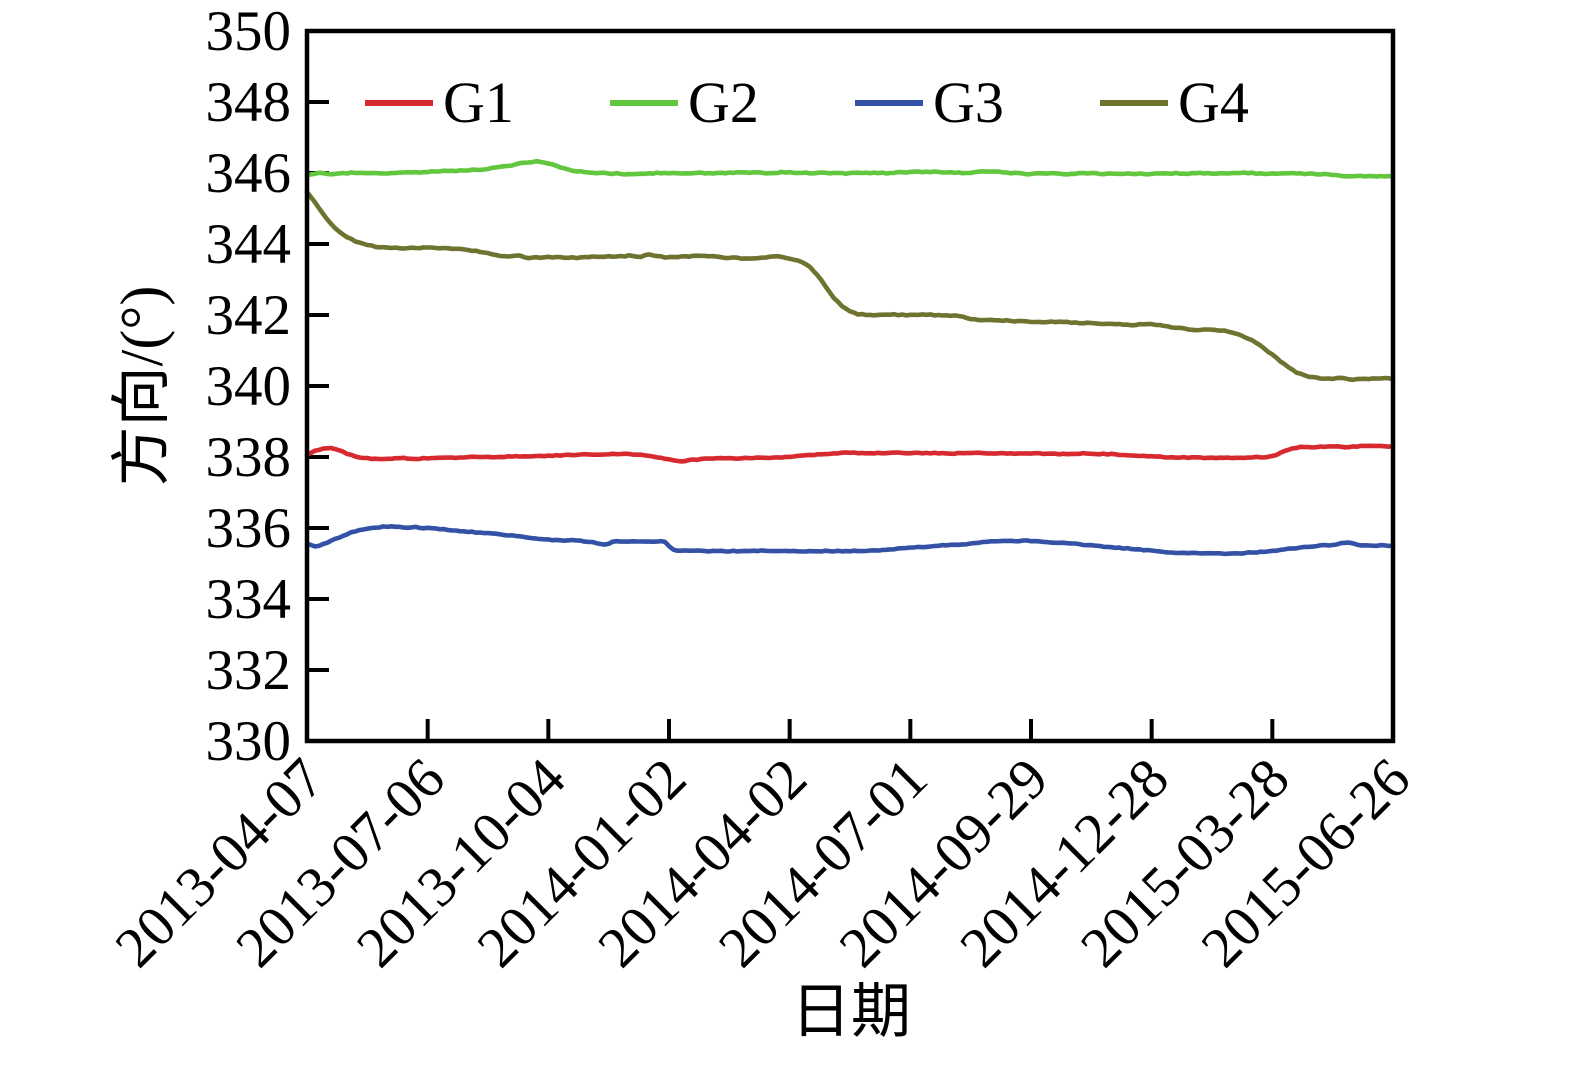  What do you see at coordinates (850, 286) in the screenshot?
I see `series-line-G4` at bounding box center [850, 286].